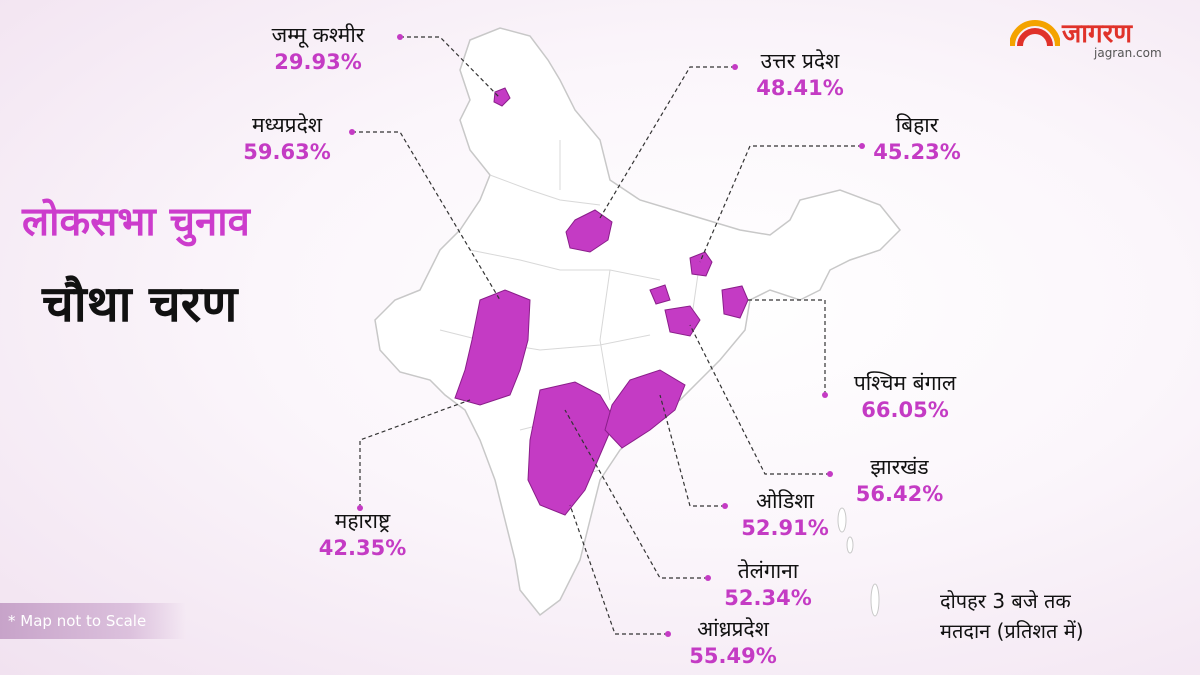  Describe the element at coordinates (1128, 53) in the screenshot. I see `logo-url: jagran.com` at that location.